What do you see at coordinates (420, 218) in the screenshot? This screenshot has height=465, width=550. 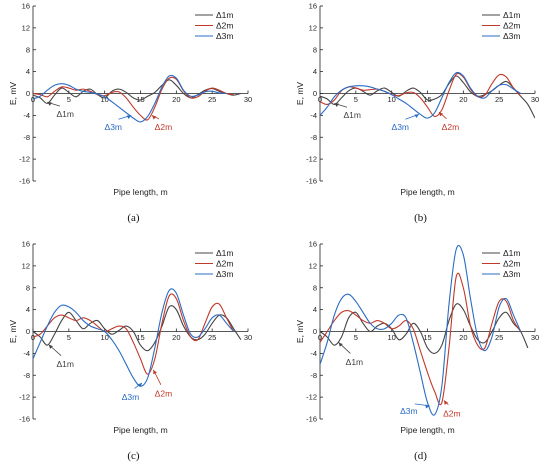 I see `panel-label: (b)` at bounding box center [420, 218].